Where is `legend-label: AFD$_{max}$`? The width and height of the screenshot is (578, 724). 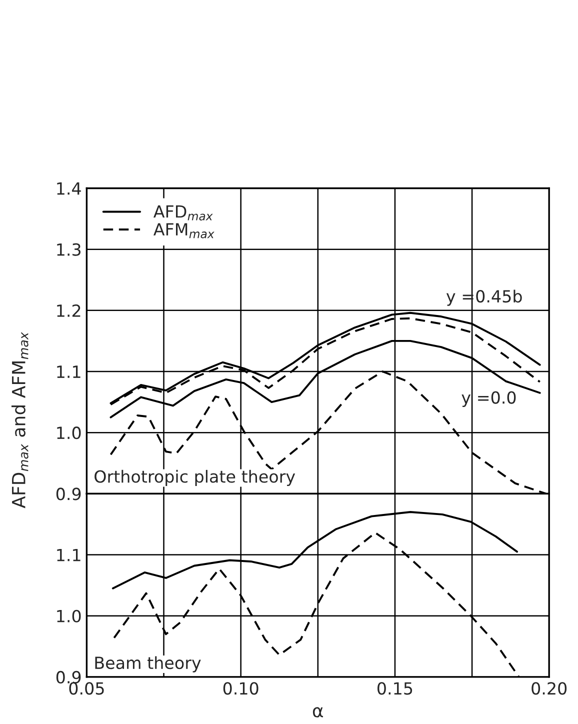
legend-label: AFD$_{max}$ is located at coordinates (183, 212).